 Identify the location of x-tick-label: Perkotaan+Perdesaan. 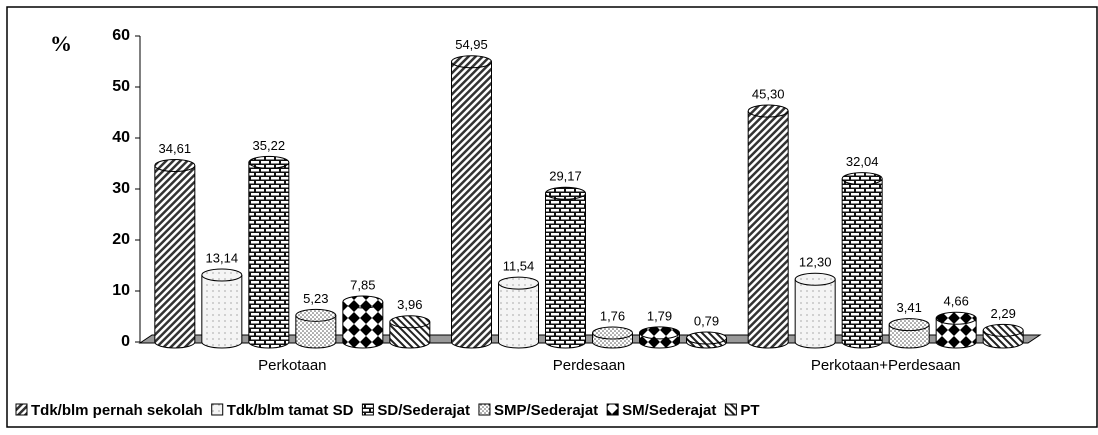
(886, 365).